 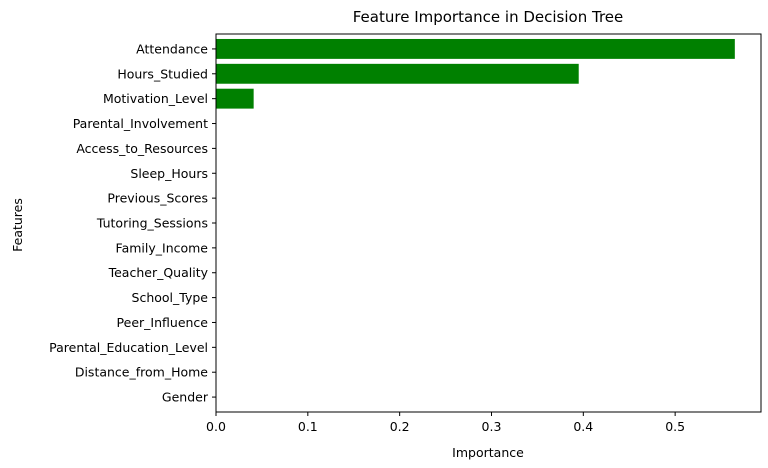 What do you see at coordinates (172, 48) in the screenshot?
I see `y-tick-label: Attendance` at bounding box center [172, 48].